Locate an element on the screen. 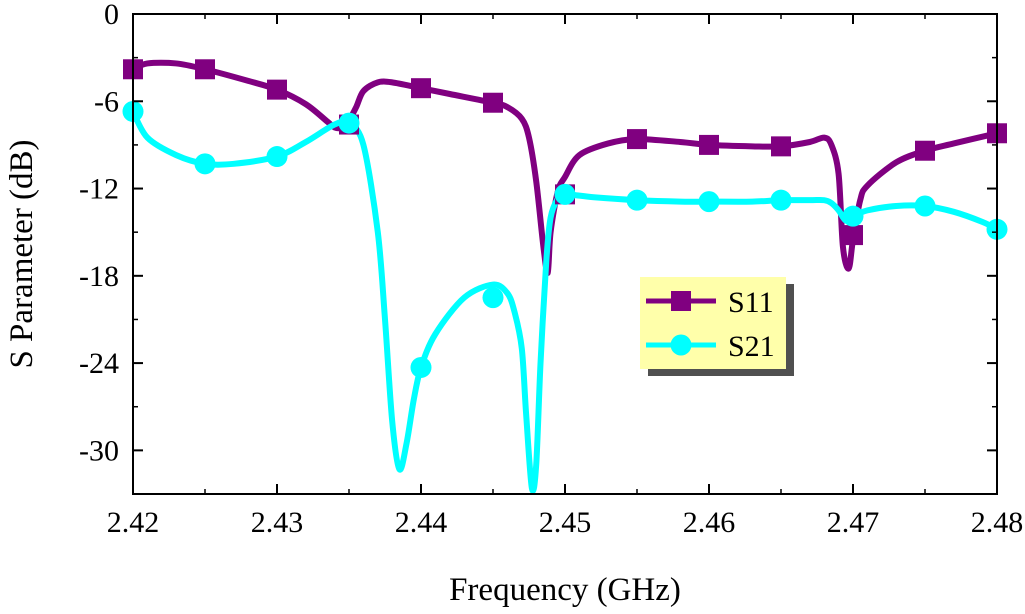 This screenshot has width=1025, height=614. legend-box is located at coordinates (713, 323).